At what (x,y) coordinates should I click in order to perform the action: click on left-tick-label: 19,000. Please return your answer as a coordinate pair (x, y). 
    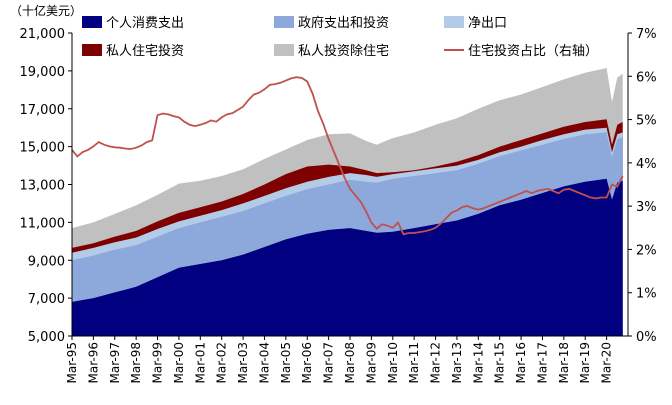
    Looking at the image, I should click on (43, 72).